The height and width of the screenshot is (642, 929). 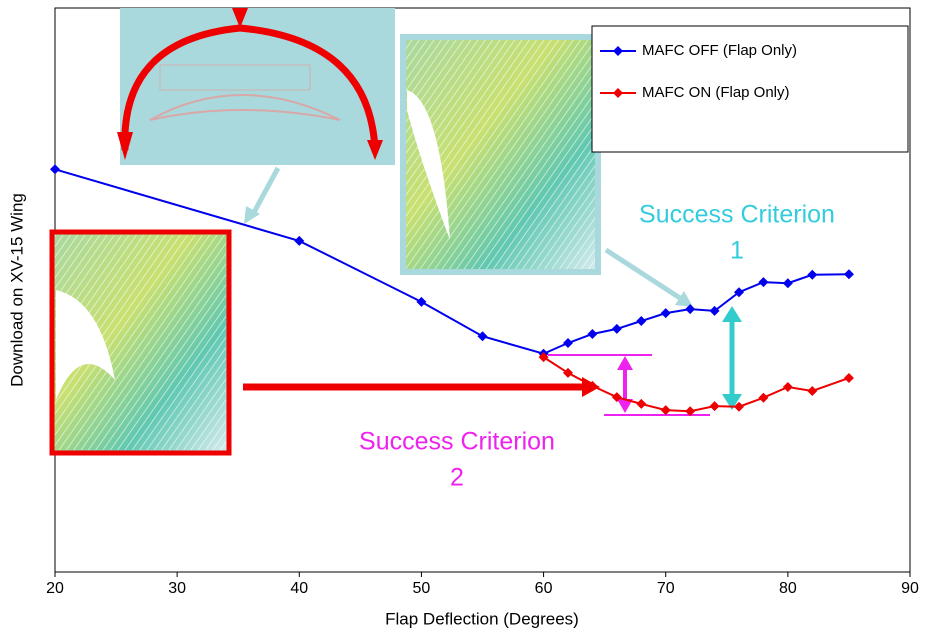 What do you see at coordinates (544, 588) in the screenshot?
I see `x-tick-label: 60` at bounding box center [544, 588].